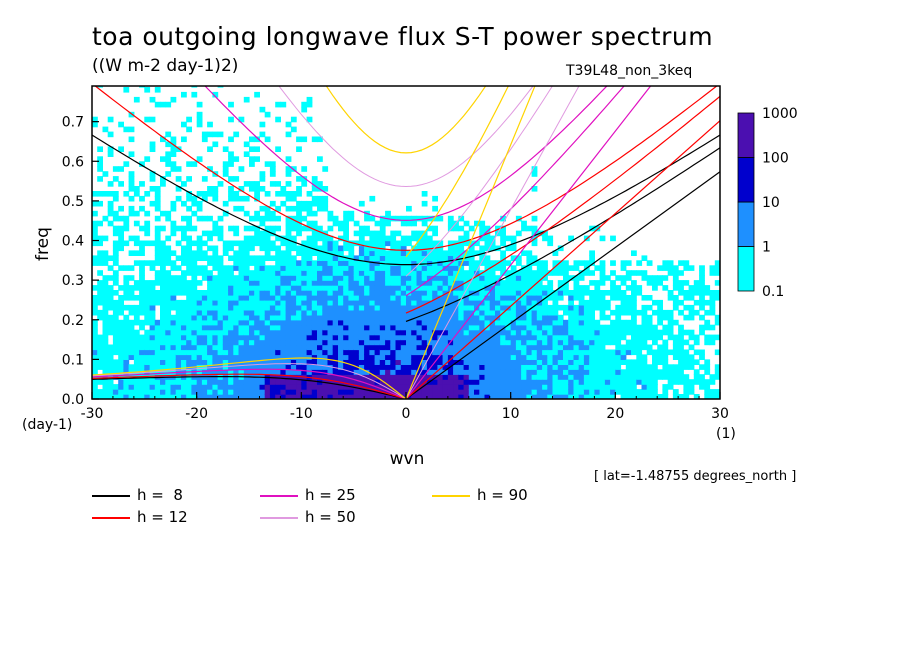 The height and width of the screenshot is (654, 904). I want to click on legend-swatch, so click(111, 496).